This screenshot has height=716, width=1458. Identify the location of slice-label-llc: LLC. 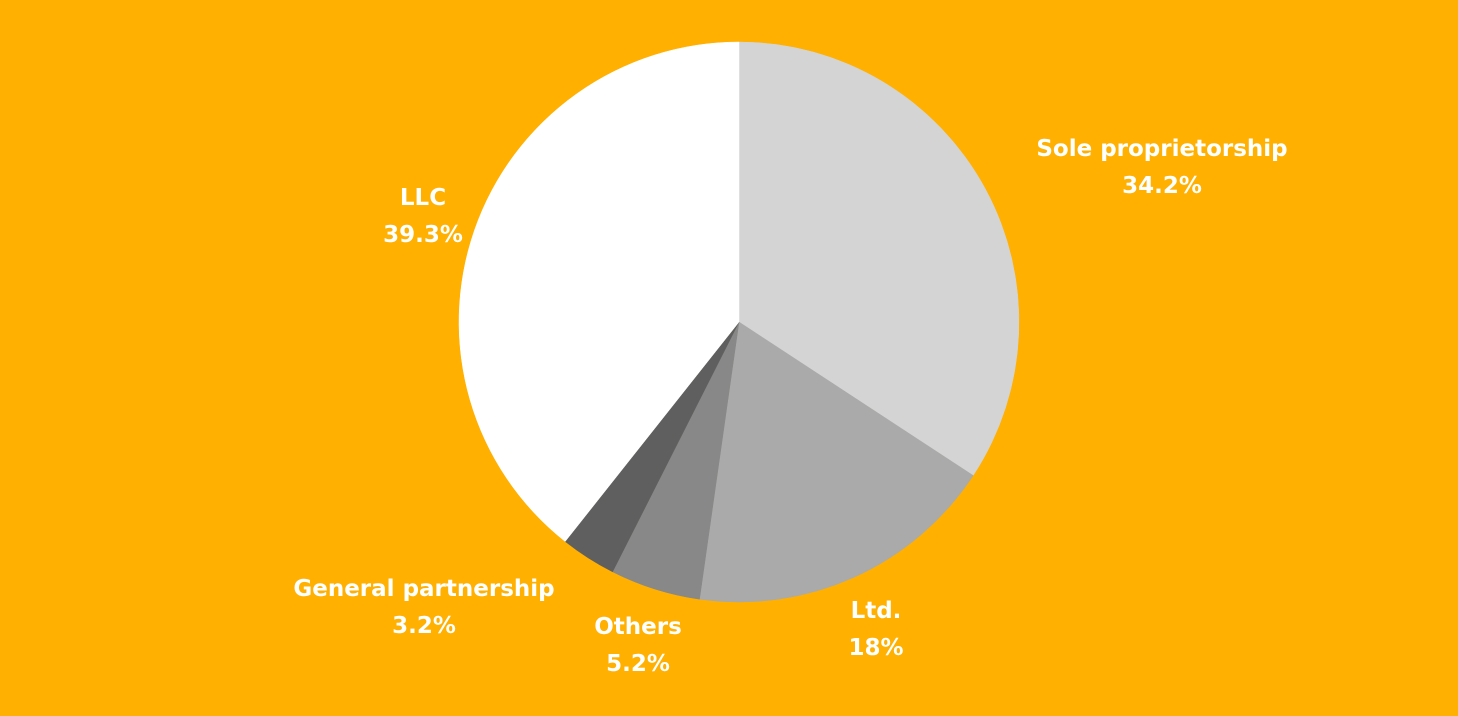
(423, 198).